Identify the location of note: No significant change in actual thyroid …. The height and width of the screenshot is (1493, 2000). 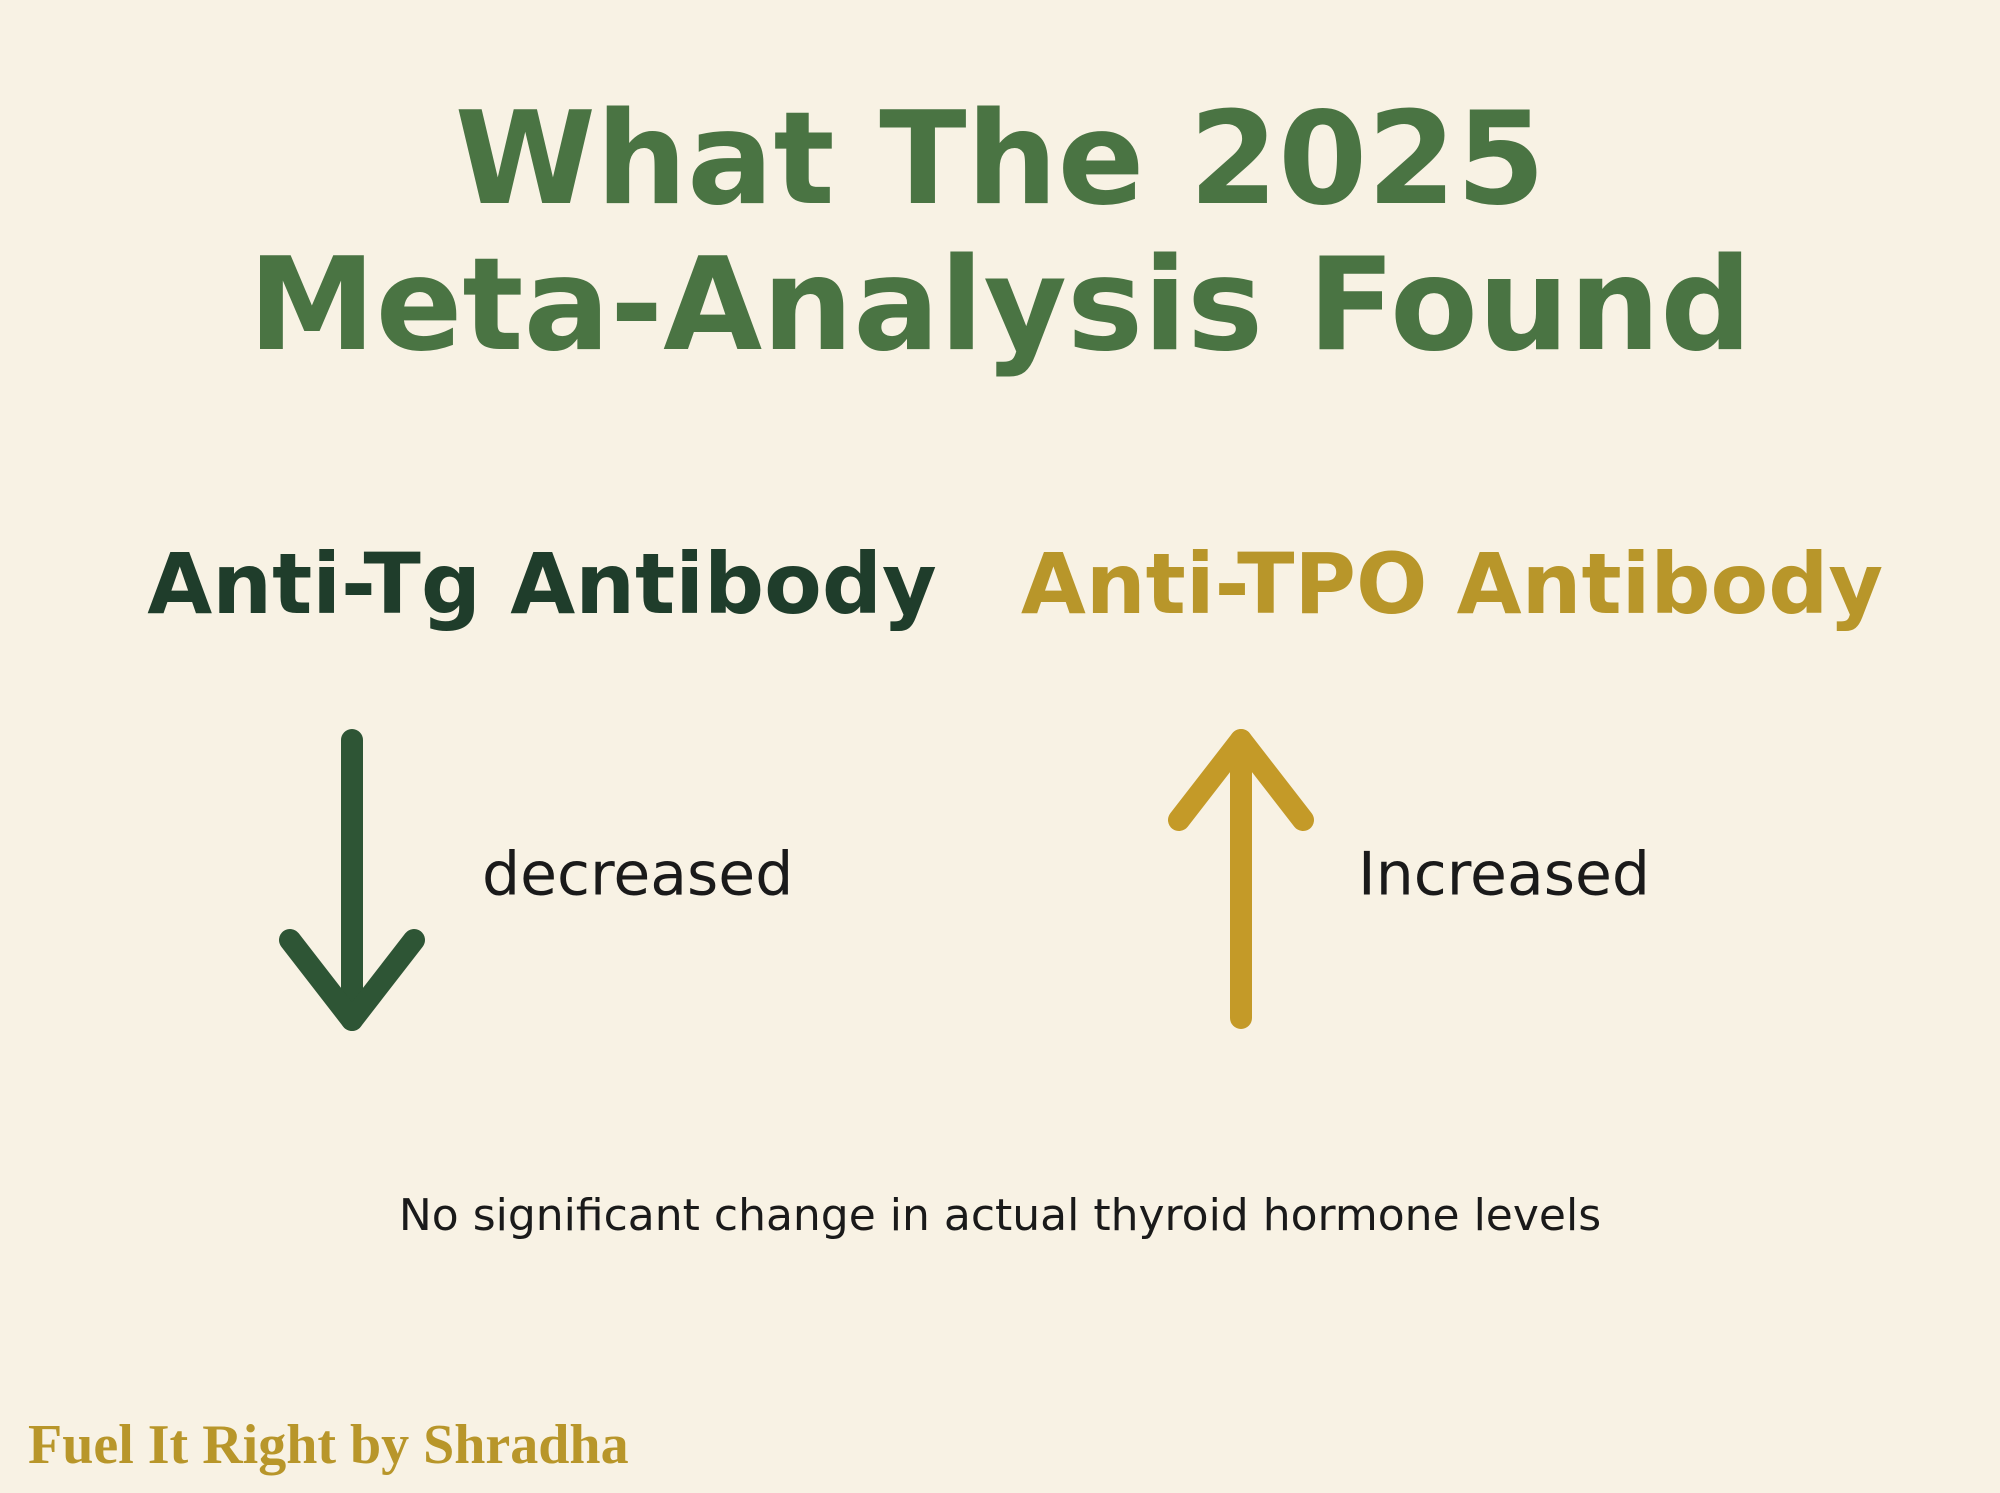
(1000, 1215).